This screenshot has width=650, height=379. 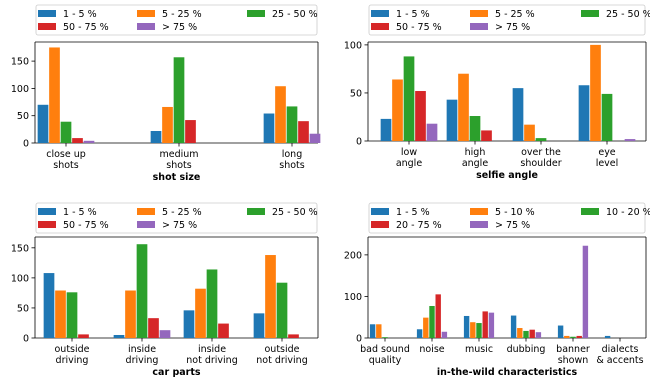 What do you see at coordinates (80, 212) in the screenshot?
I see `legend-label: 1 - 5 %` at bounding box center [80, 212].